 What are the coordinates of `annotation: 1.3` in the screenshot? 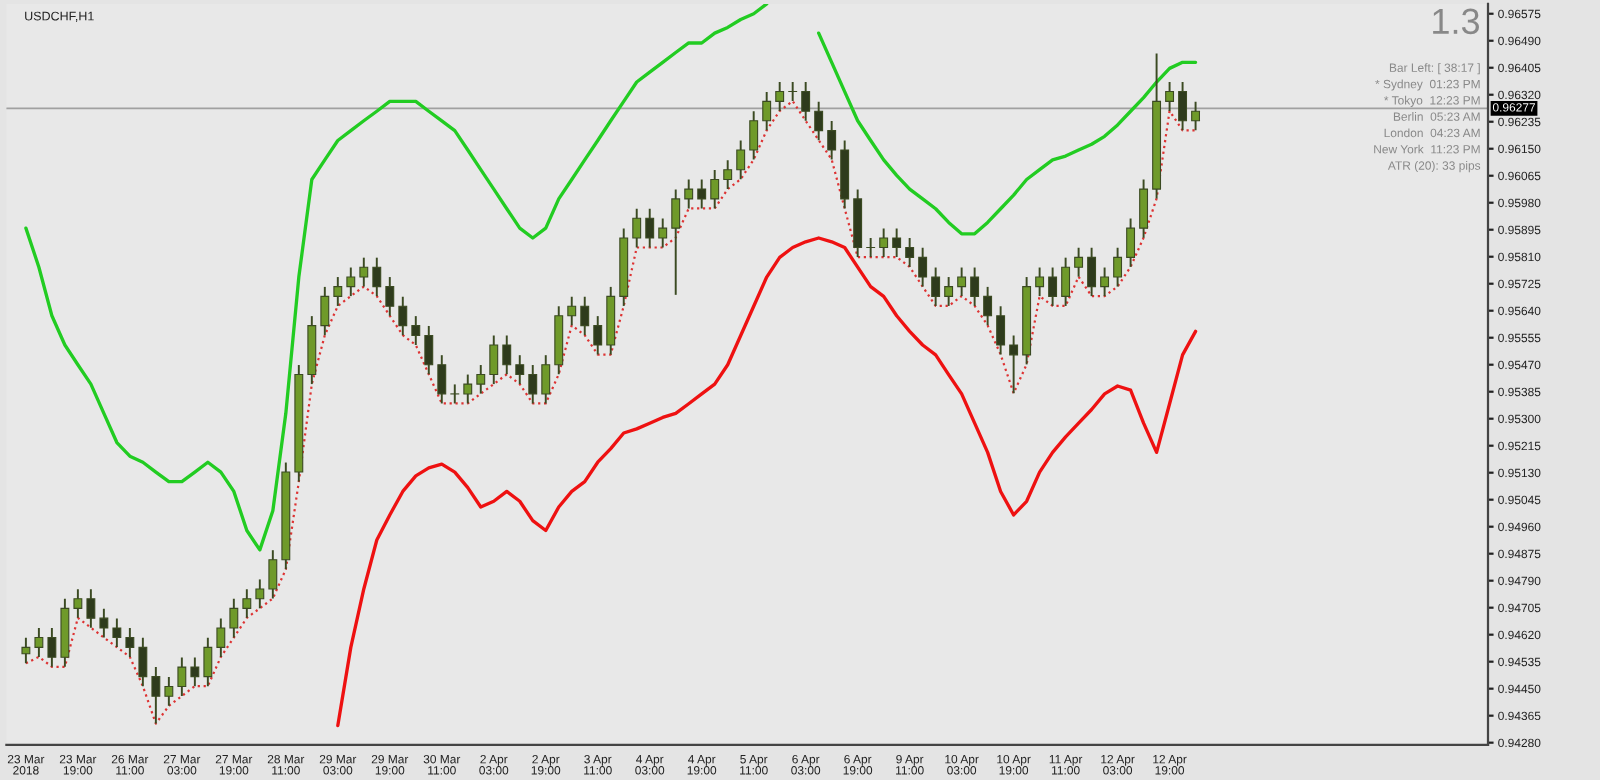 It's located at (1456, 21).